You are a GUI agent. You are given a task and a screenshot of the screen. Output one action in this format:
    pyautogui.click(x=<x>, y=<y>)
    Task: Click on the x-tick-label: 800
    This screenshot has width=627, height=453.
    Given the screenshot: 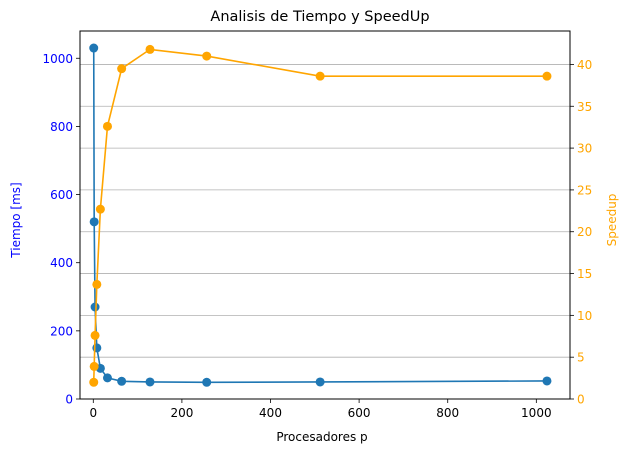 What is the action you would take?
    pyautogui.click(x=447, y=413)
    